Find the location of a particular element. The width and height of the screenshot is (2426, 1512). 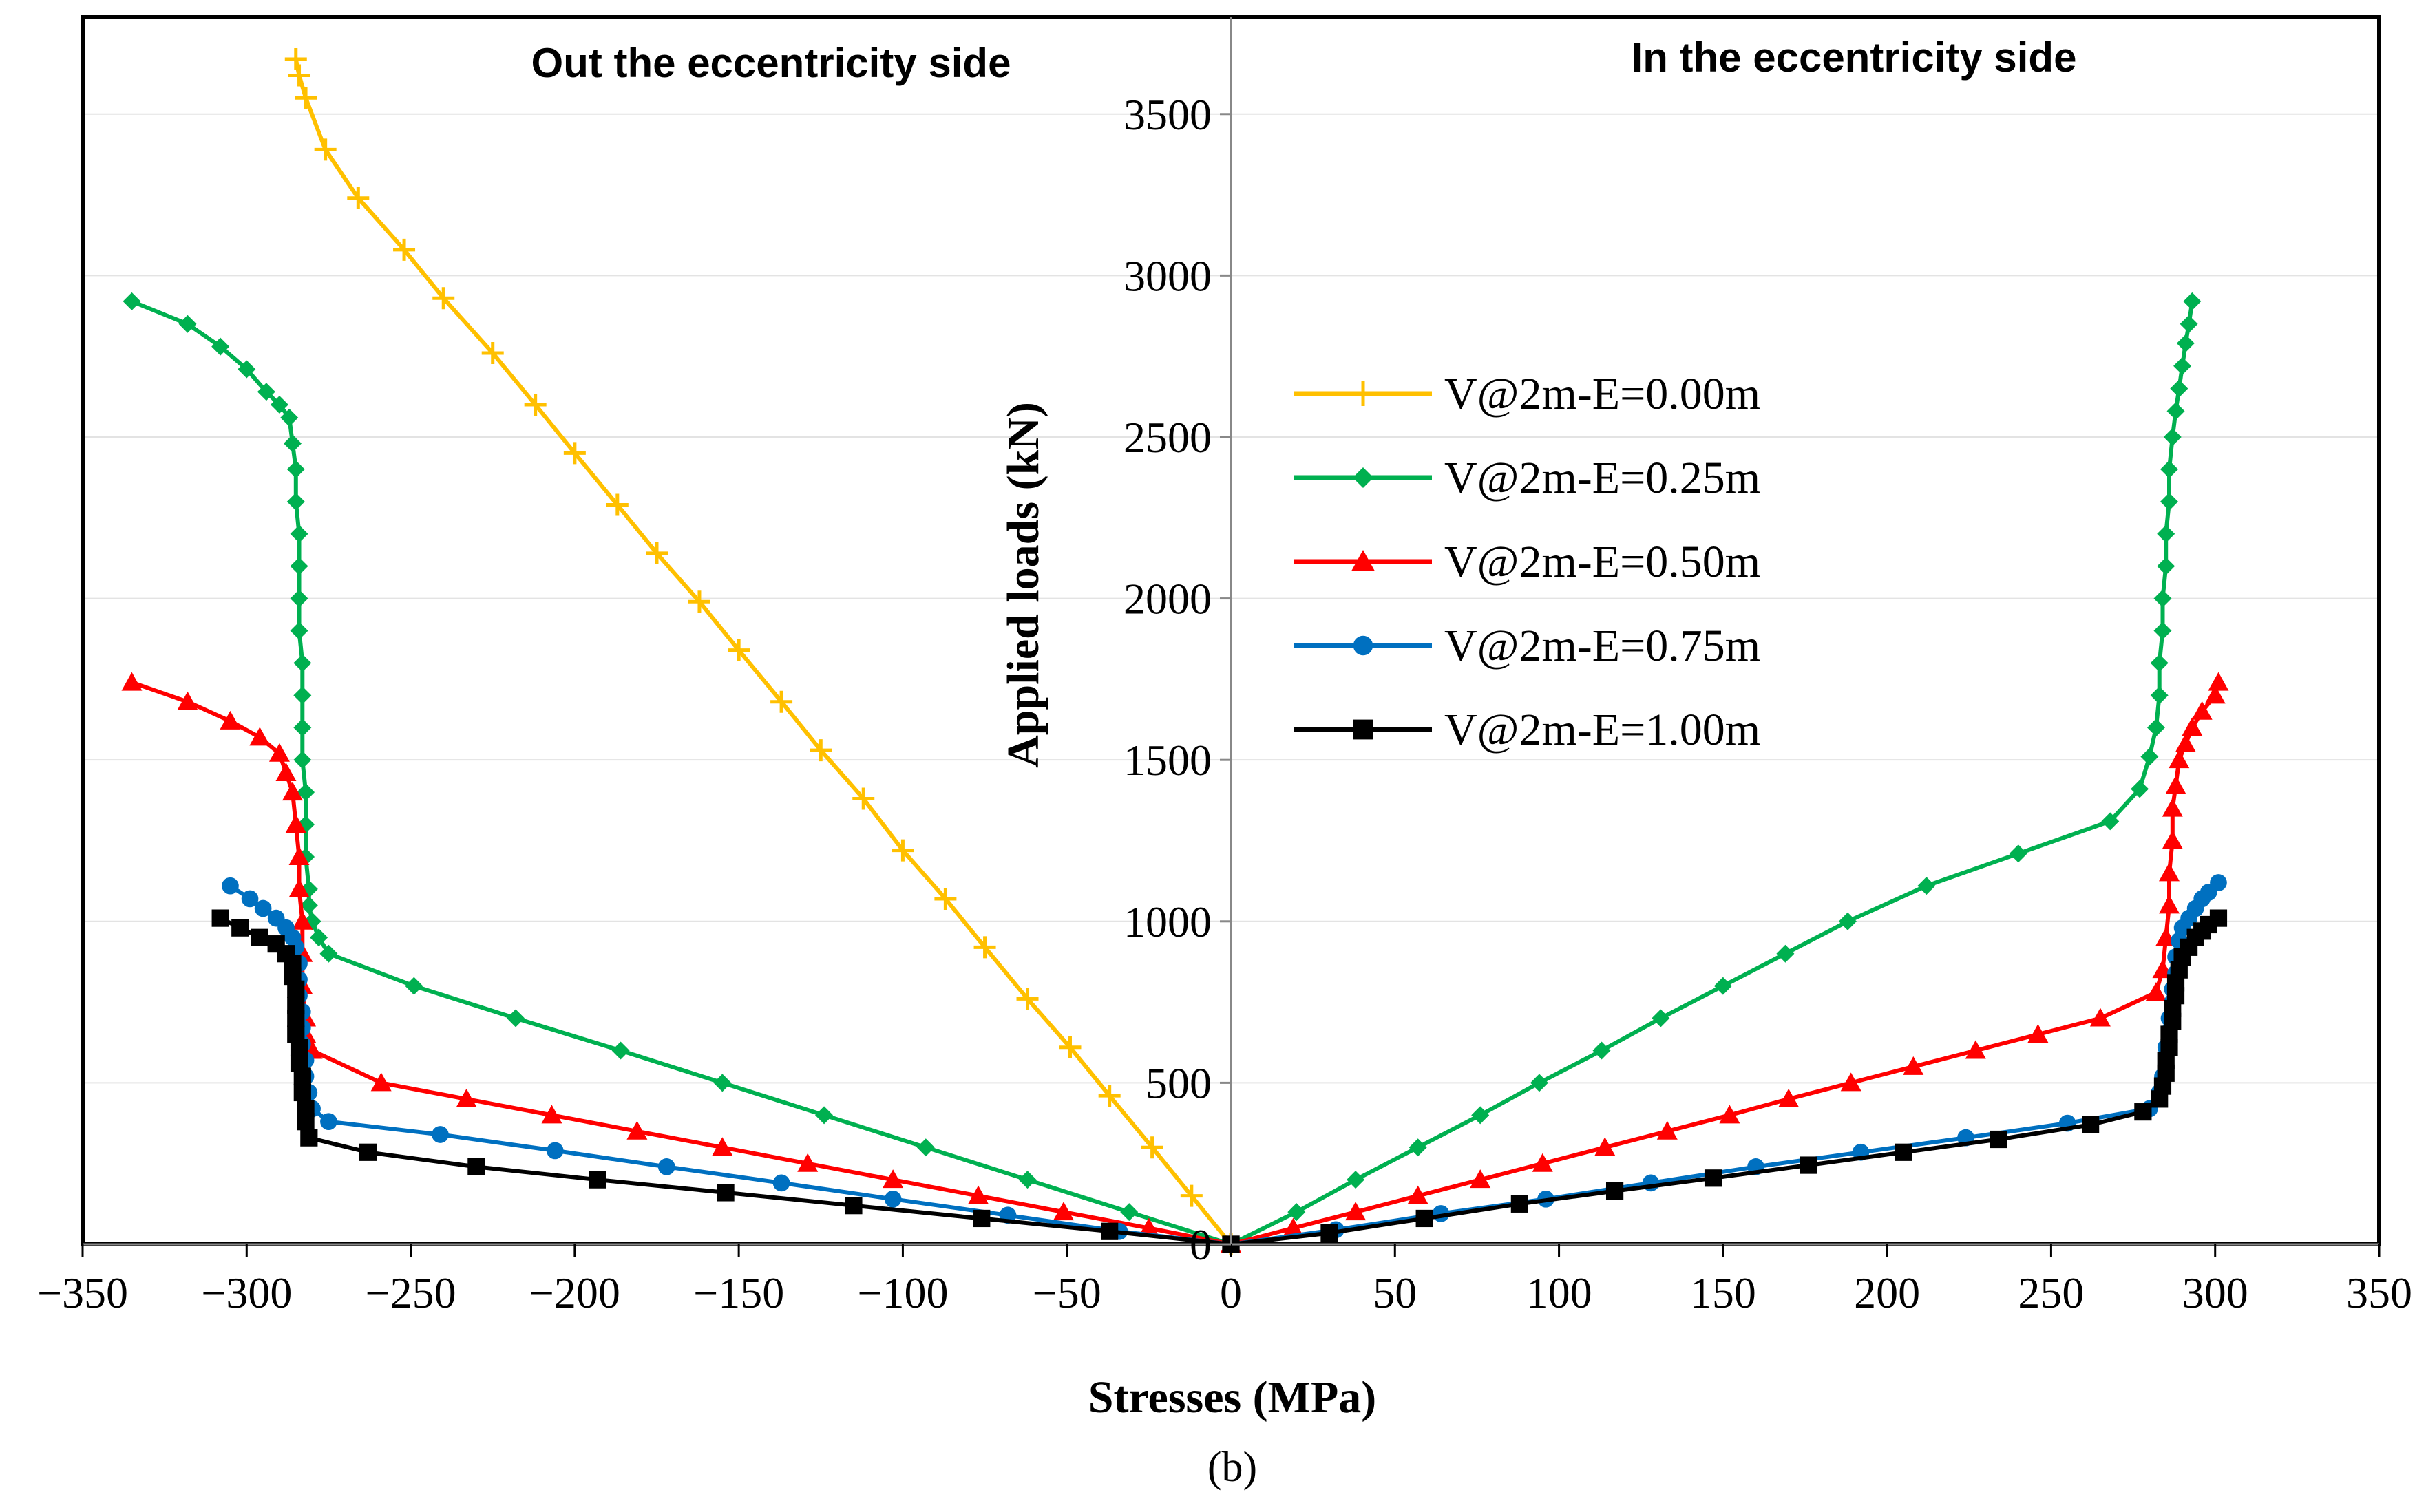

legend-item: V@2m-E=1.00m is located at coordinates (1527, 730).